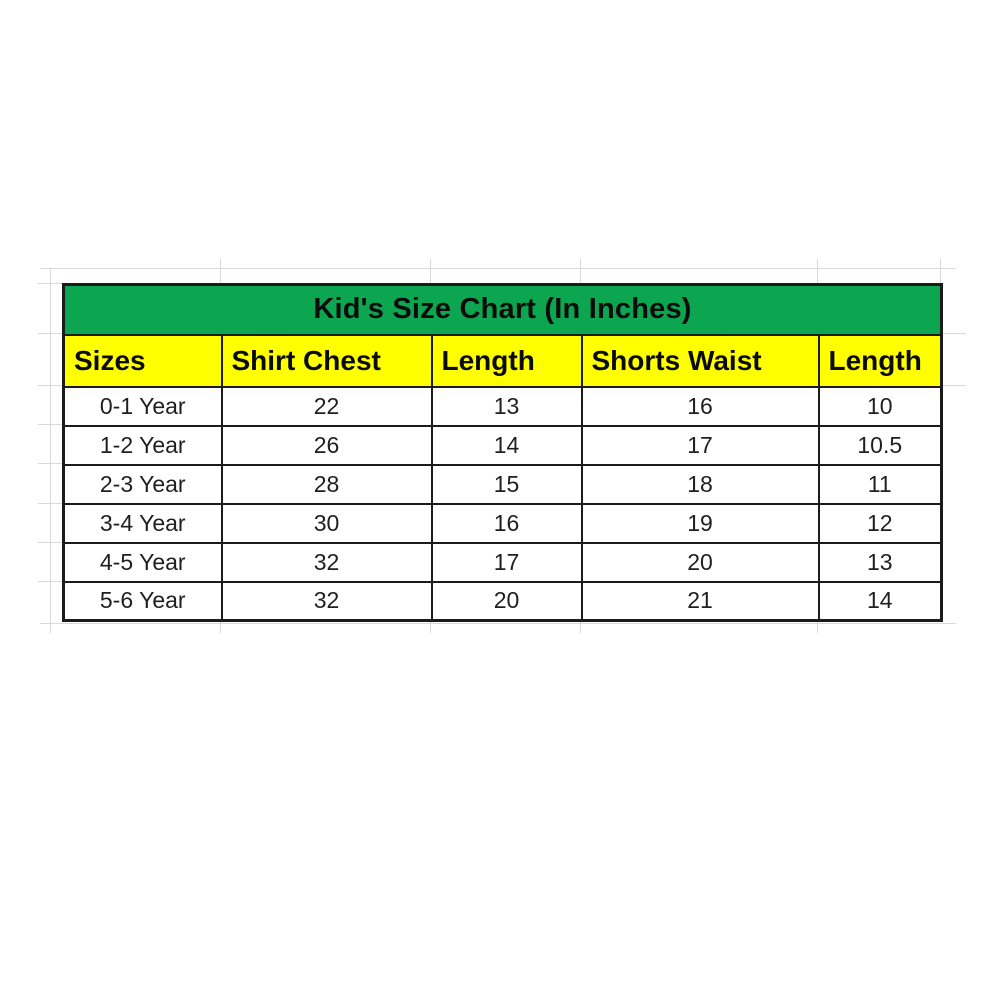 This screenshot has width=1000, height=1000. What do you see at coordinates (880, 484) in the screenshot?
I see `cell-shorts-length: 11` at bounding box center [880, 484].